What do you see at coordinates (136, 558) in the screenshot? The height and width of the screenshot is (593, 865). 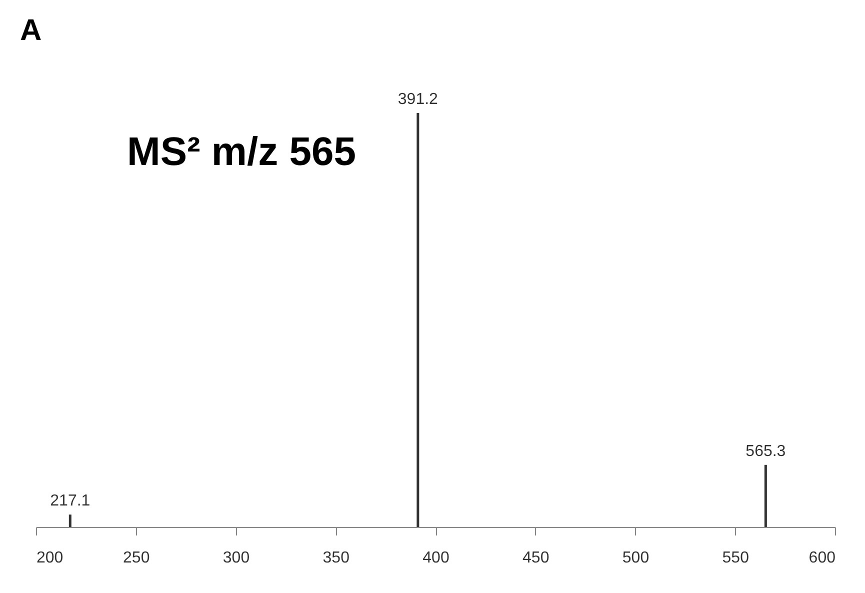 I see `x-tick-label: 250` at bounding box center [136, 558].